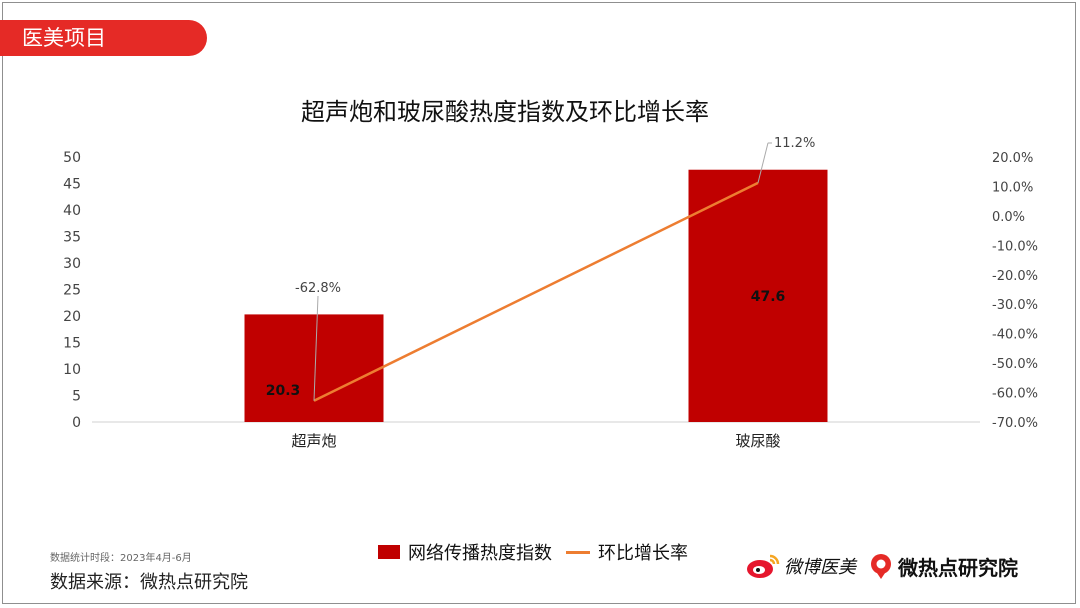  What do you see at coordinates (76, 423) in the screenshot?
I see `left-axis-tick-label: 0` at bounding box center [76, 423].